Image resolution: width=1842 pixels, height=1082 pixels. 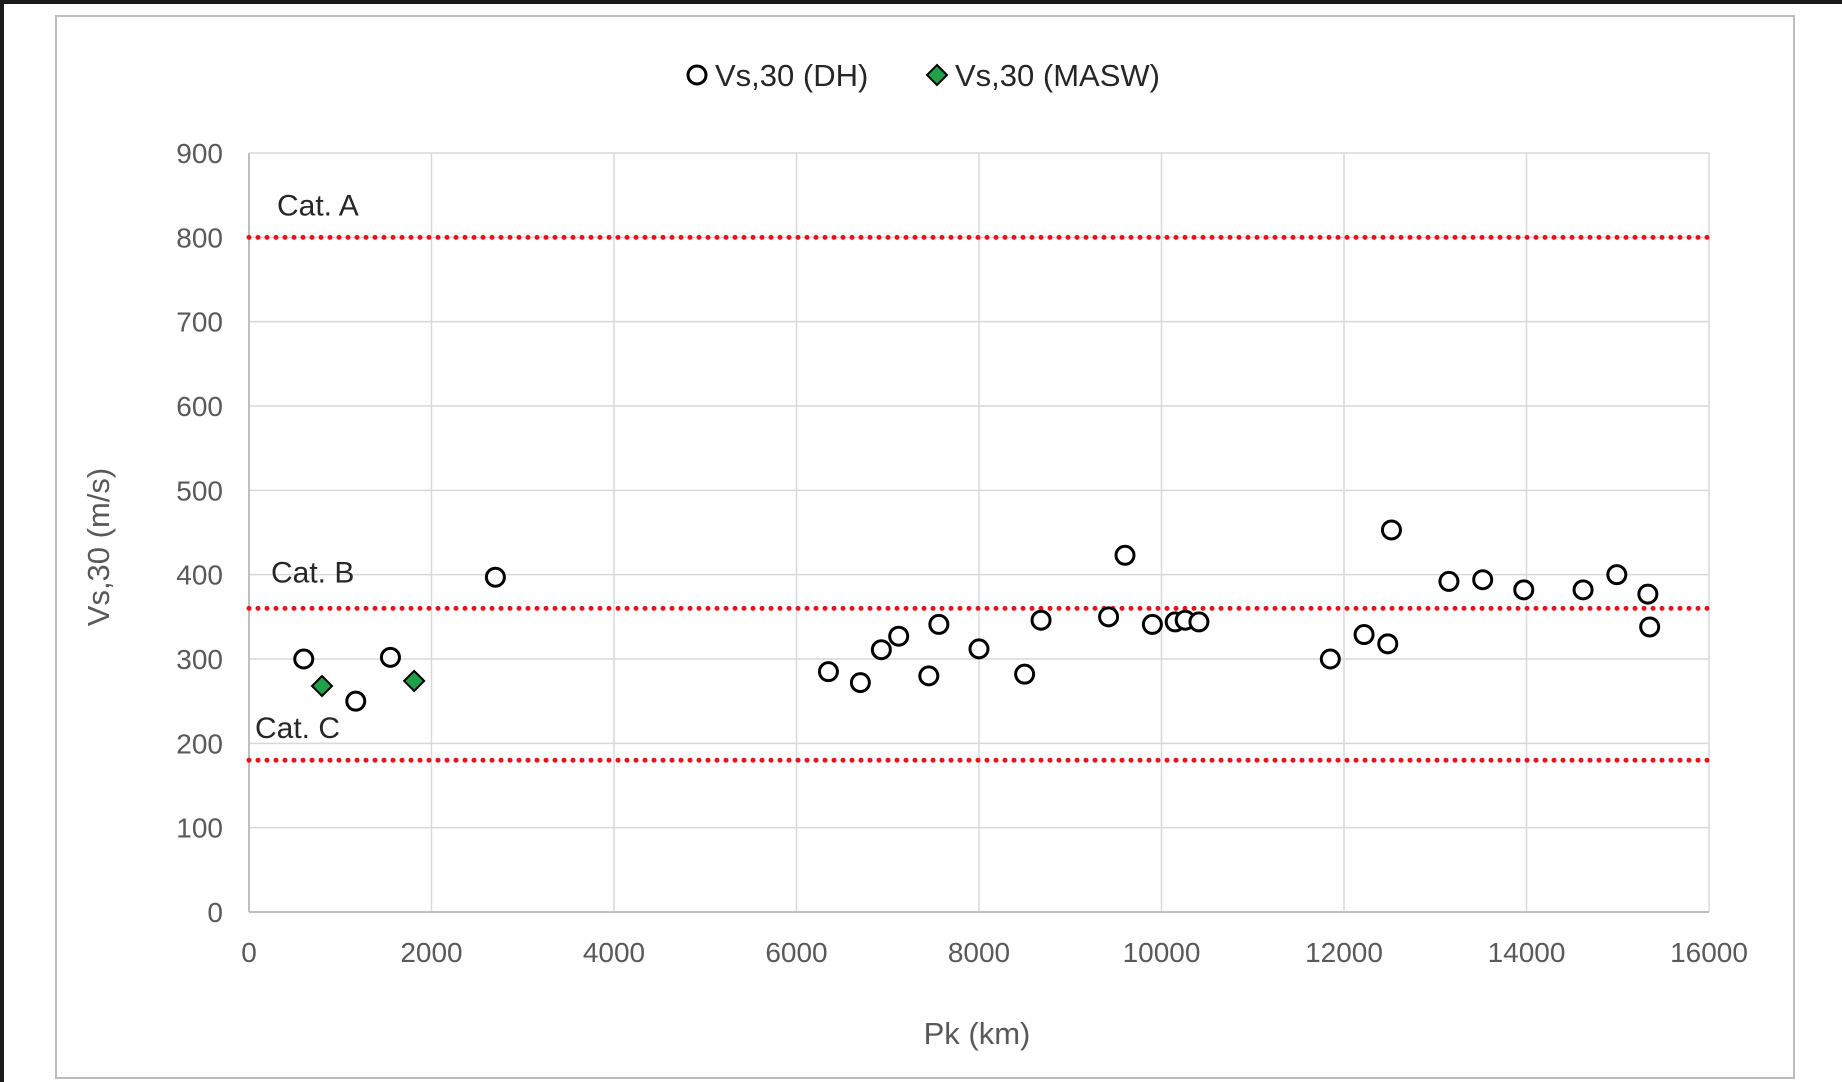 What do you see at coordinates (979, 952) in the screenshot?
I see `x-tick-label: 8000` at bounding box center [979, 952].